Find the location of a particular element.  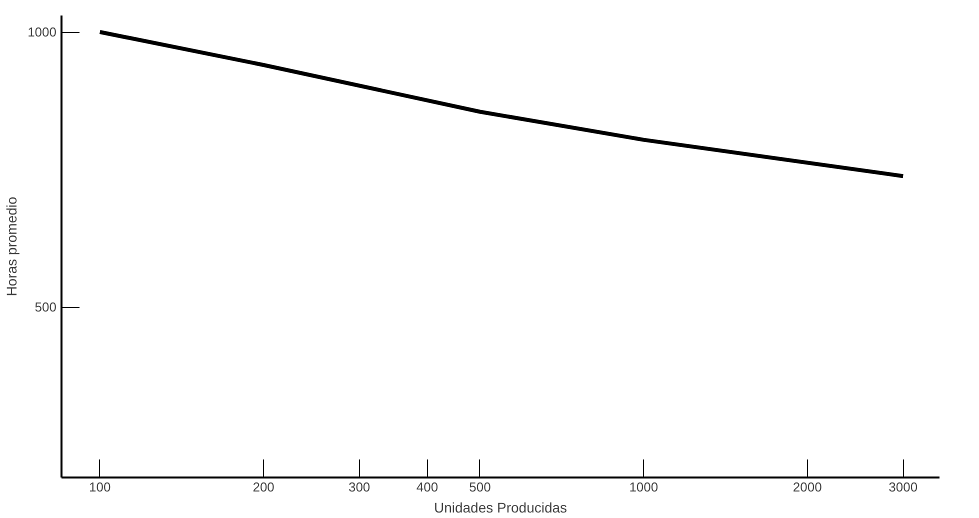

x-tick-label: 3000 is located at coordinates (903, 487).